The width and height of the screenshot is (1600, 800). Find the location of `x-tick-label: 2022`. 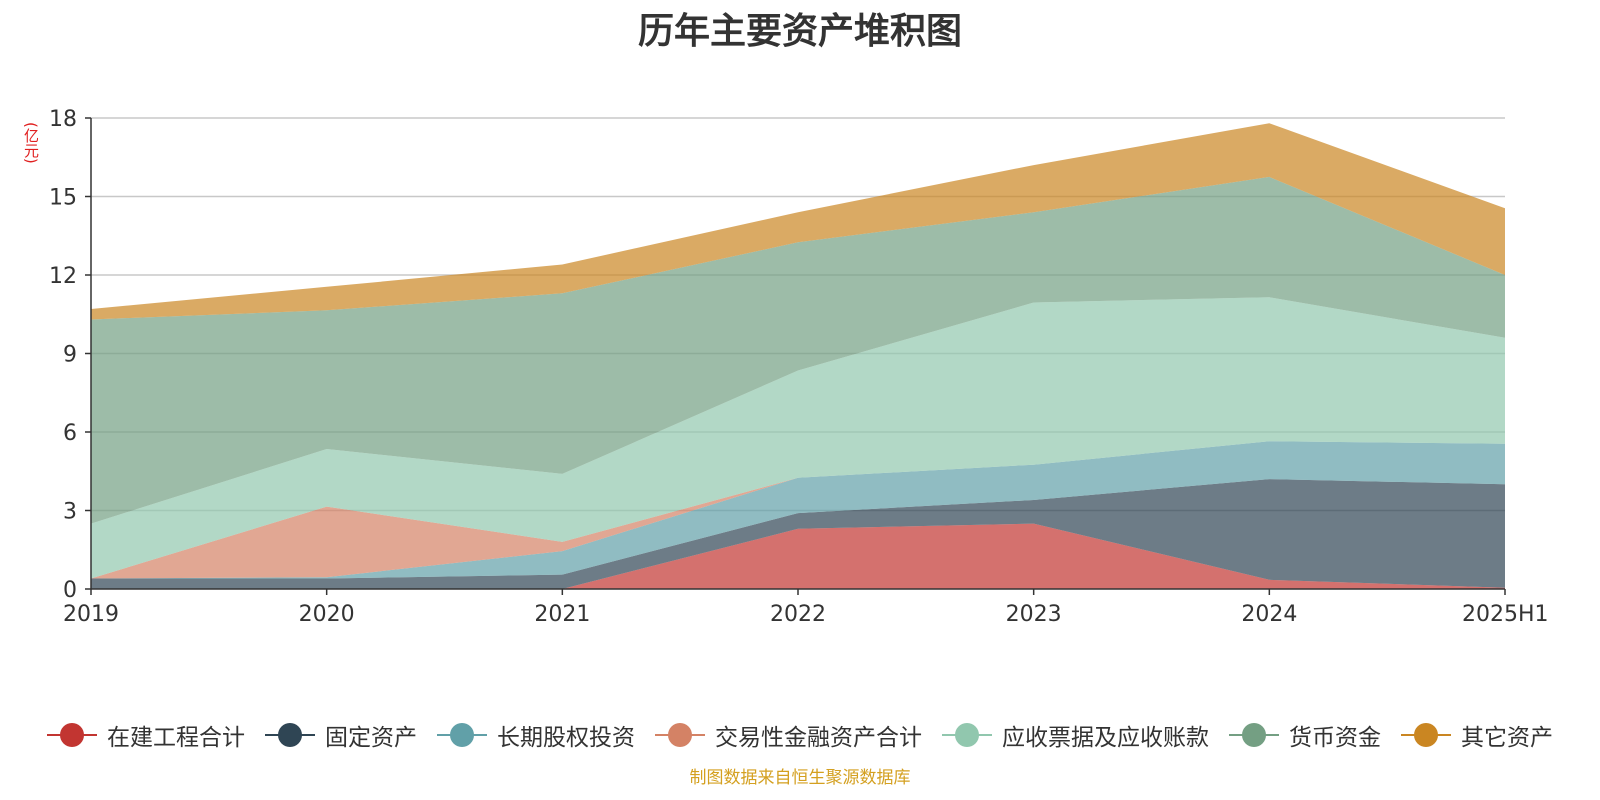

x-tick-label: 2022 is located at coordinates (798, 614).